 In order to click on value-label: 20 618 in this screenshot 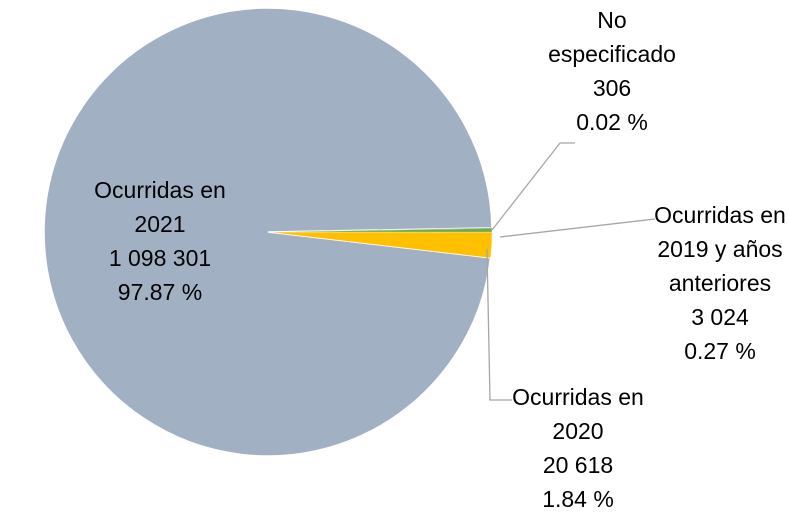, I will do `click(578, 465)`.